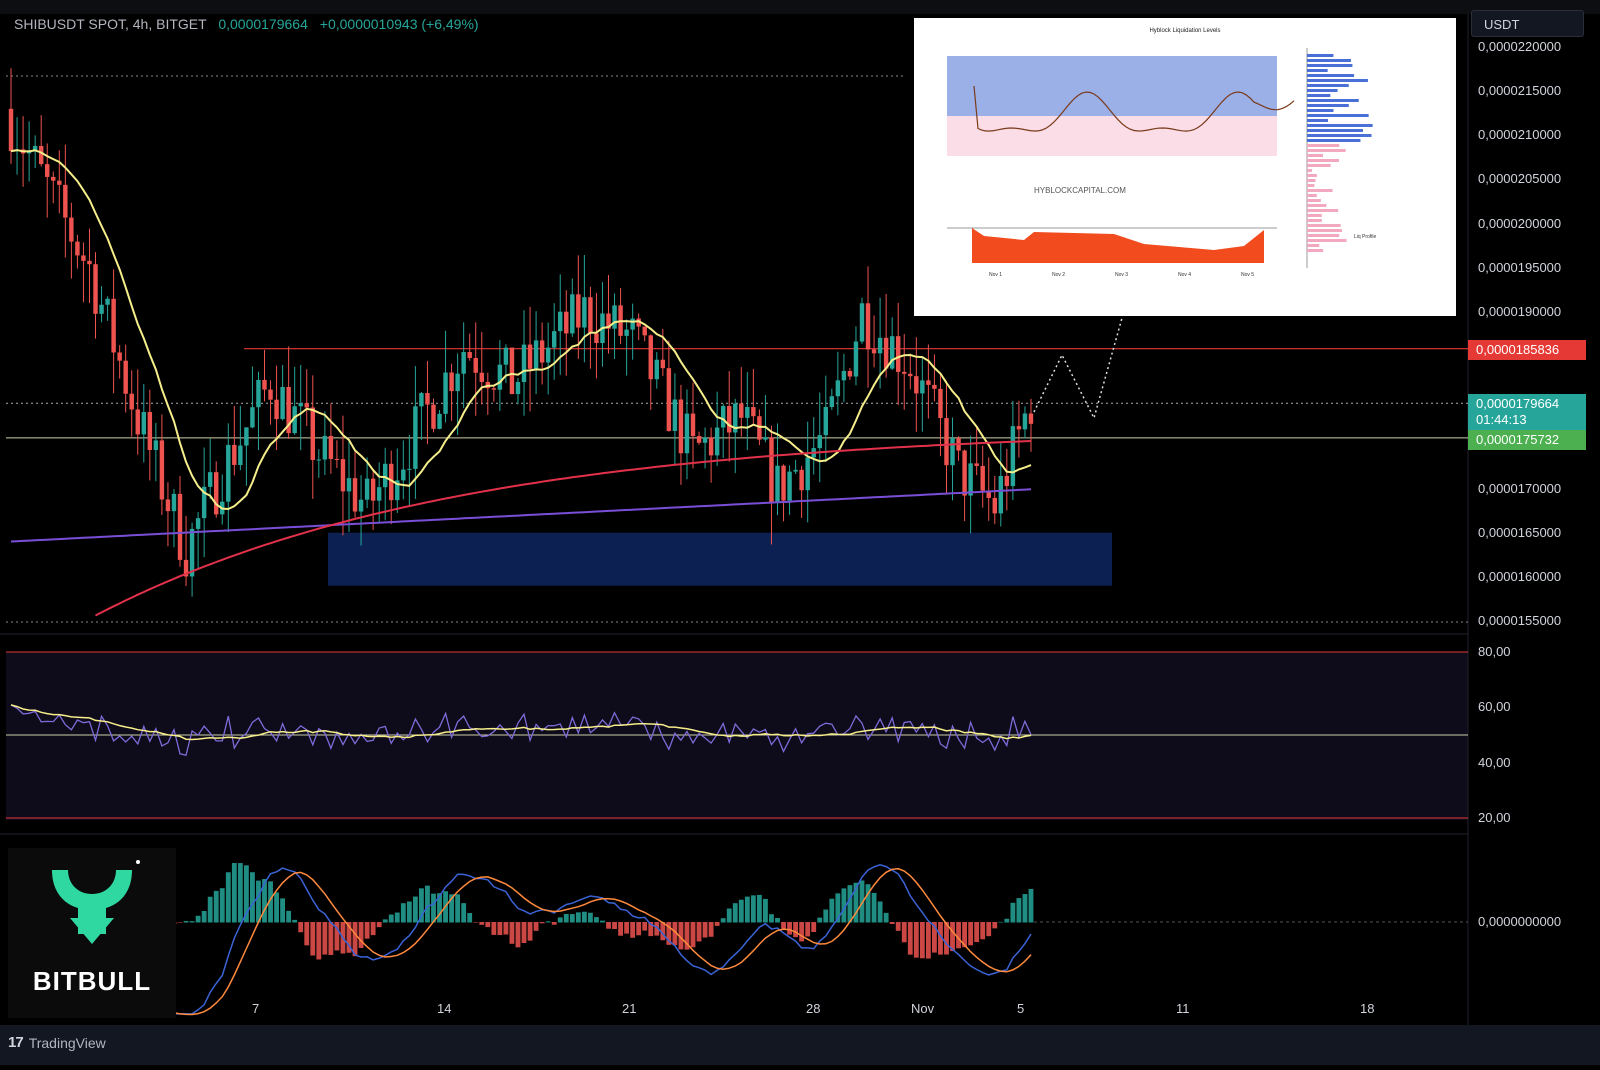  Describe the element at coordinates (629, 1008) in the screenshot. I see `time-axis-label: 21` at that location.